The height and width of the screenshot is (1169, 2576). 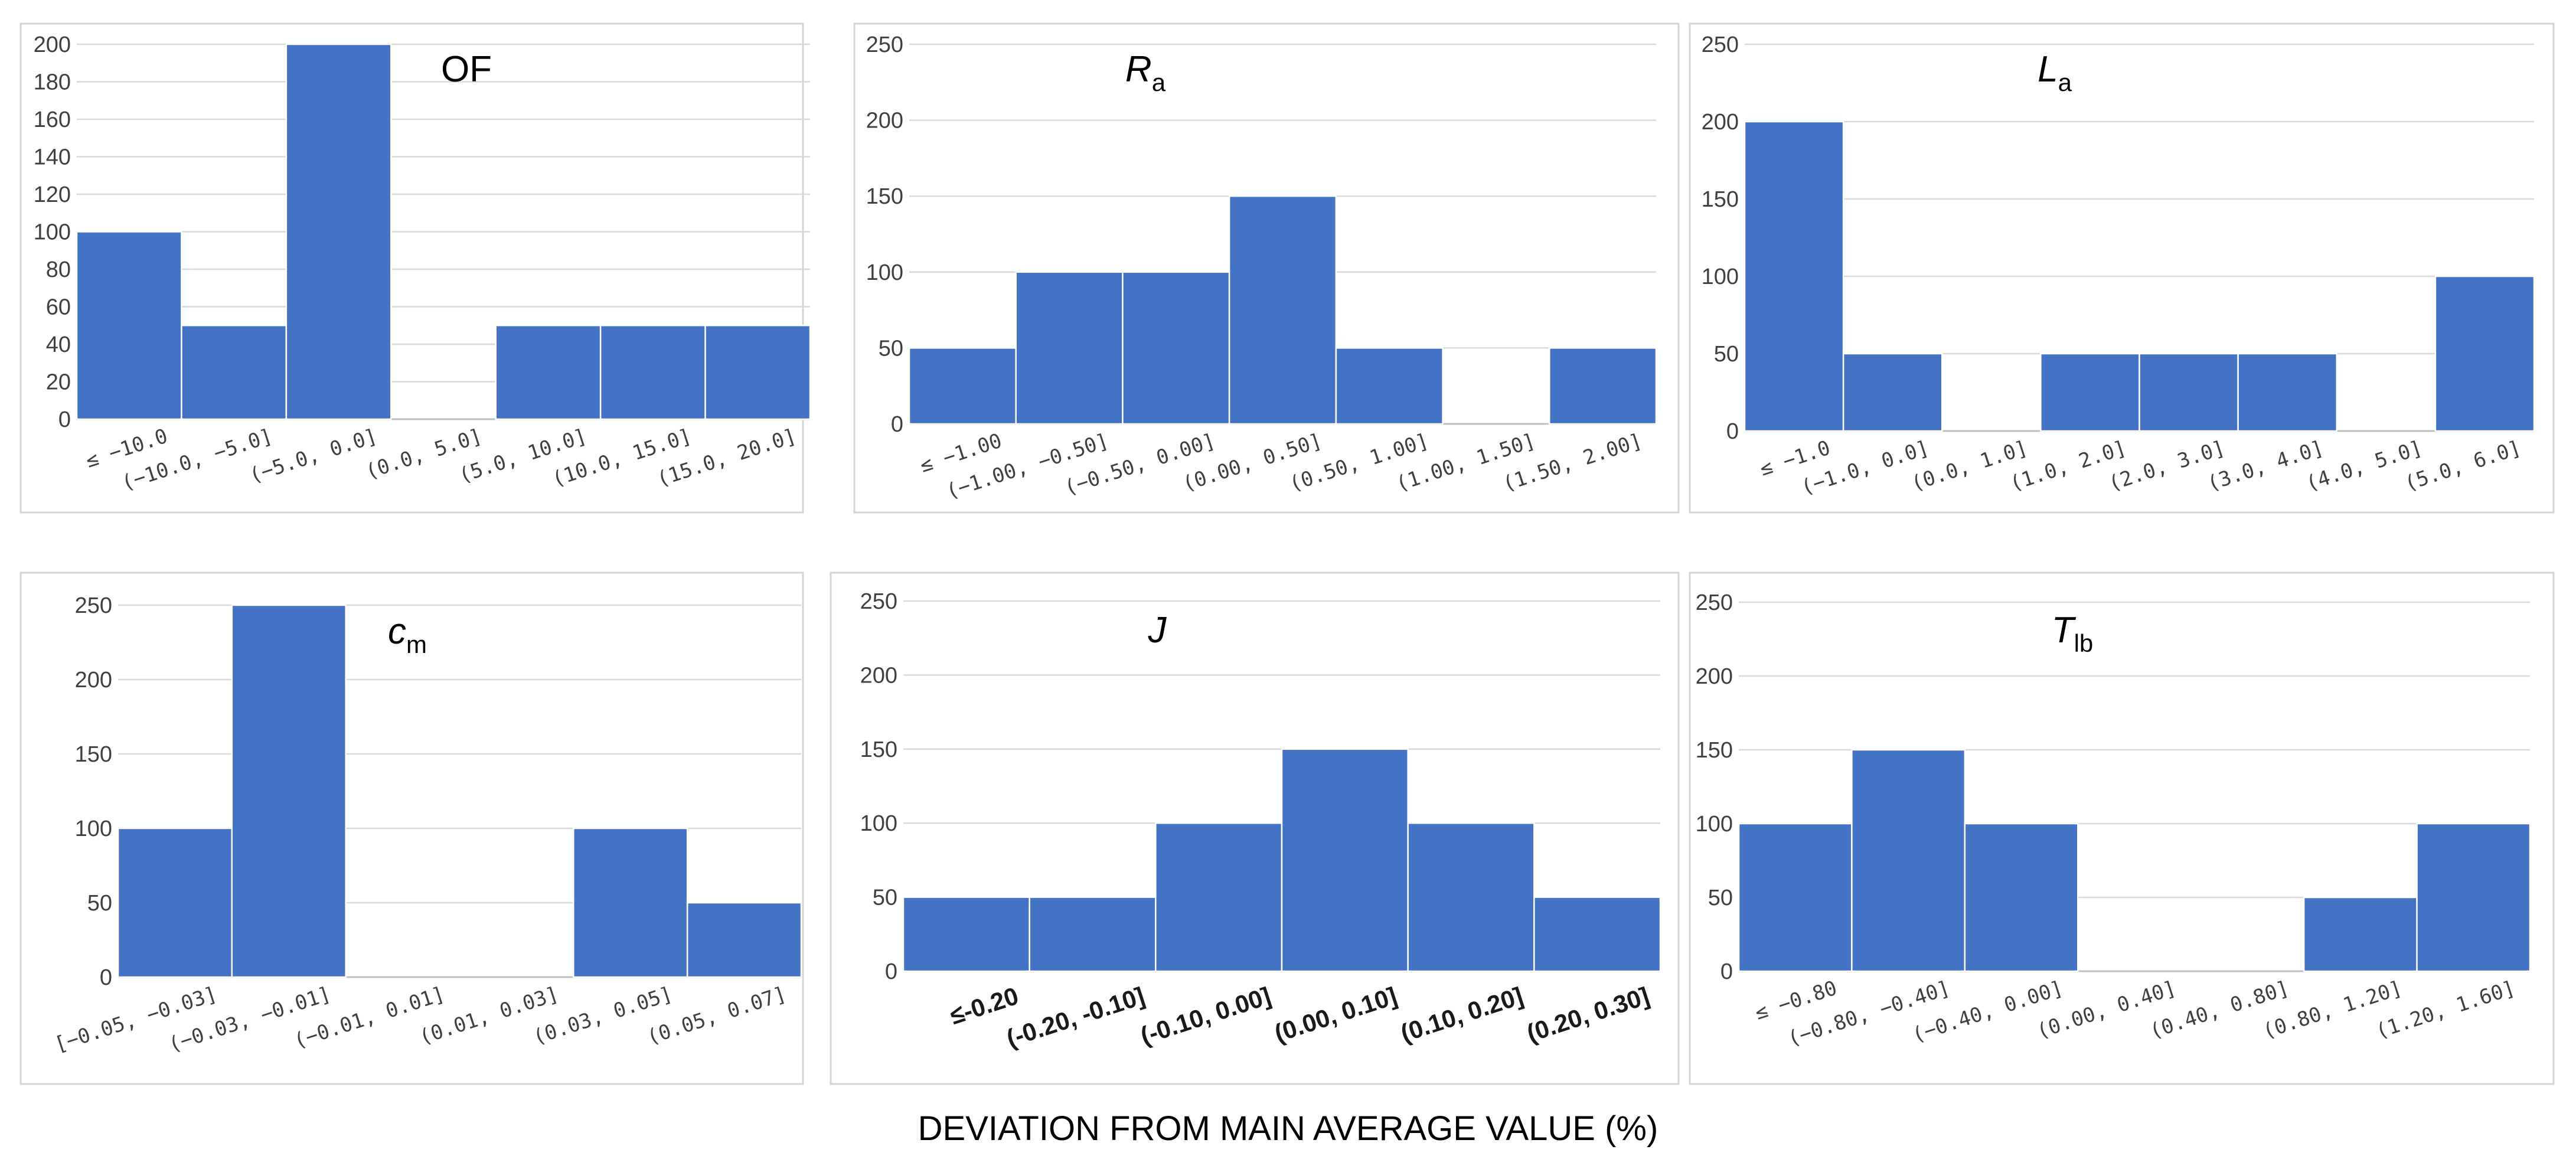 I want to click on y-tick-label: 140, so click(x=52, y=157).